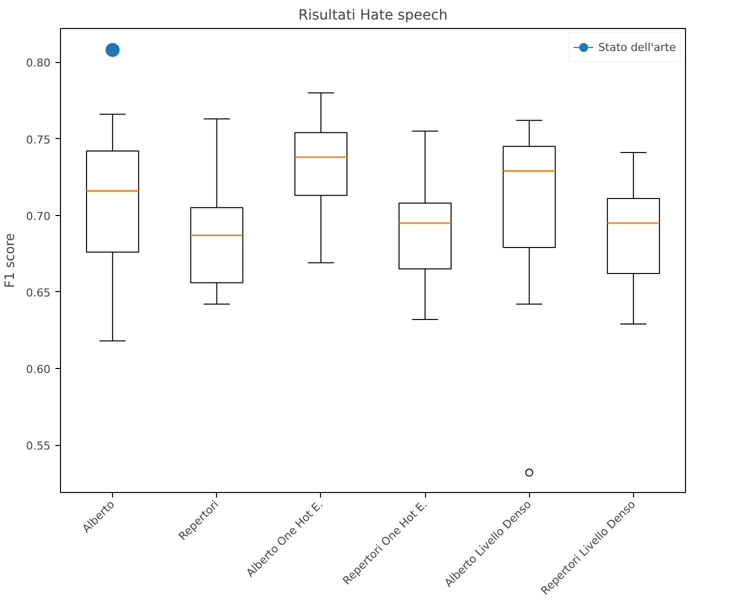 The height and width of the screenshot is (611, 731). I want to click on y-axis-title: F1 score, so click(10, 260).